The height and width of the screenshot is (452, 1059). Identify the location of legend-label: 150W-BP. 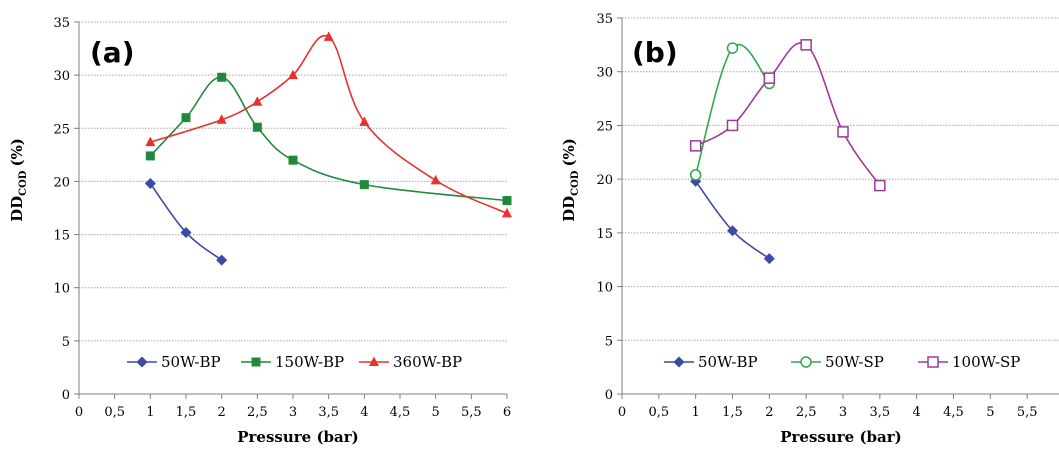
(309, 362).